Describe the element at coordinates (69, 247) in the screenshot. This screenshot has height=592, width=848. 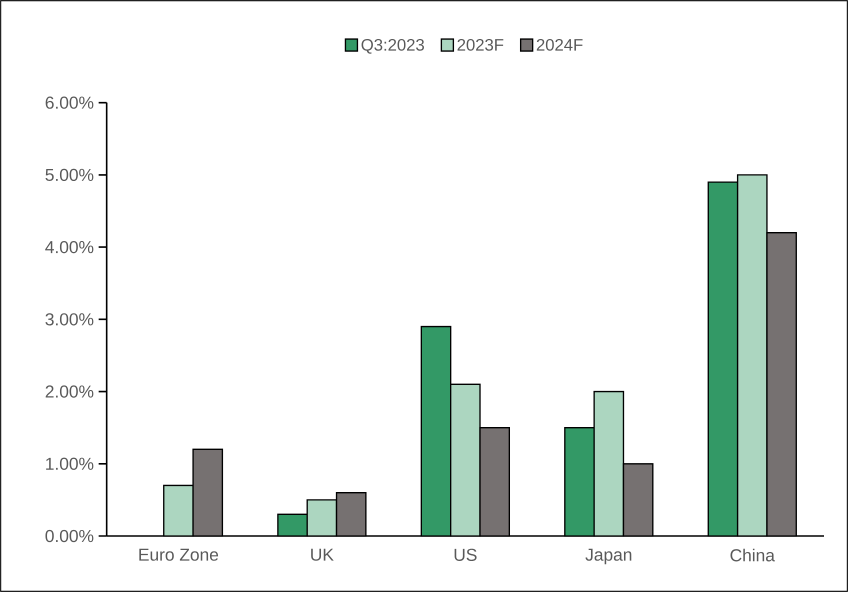
I see `y-tick-label: 4.00%` at that location.